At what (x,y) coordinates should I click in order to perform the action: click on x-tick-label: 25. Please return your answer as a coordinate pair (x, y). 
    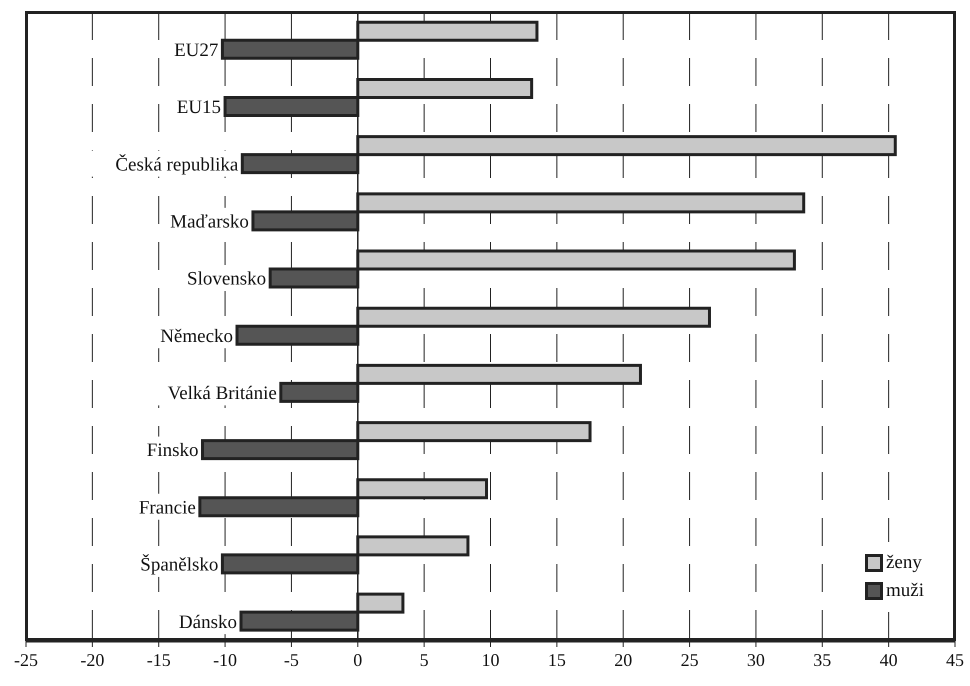
    Looking at the image, I should click on (689, 660).